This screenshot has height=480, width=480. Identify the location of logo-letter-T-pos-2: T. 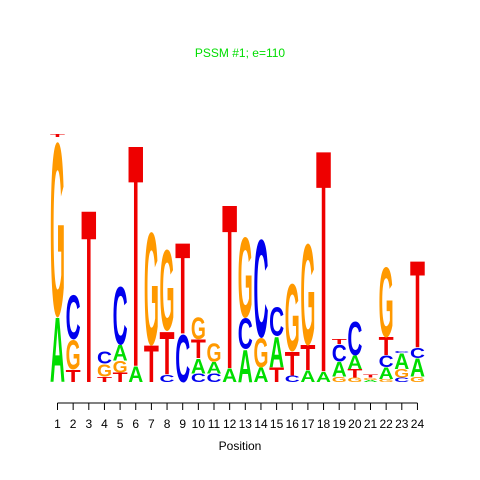
(73, 376).